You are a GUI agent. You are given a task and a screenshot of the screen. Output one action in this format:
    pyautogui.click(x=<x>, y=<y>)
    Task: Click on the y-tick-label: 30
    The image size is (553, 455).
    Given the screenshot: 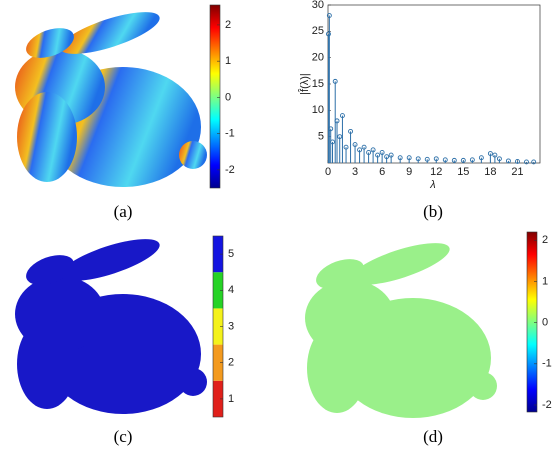 What is the action you would take?
    pyautogui.click(x=318, y=5)
    